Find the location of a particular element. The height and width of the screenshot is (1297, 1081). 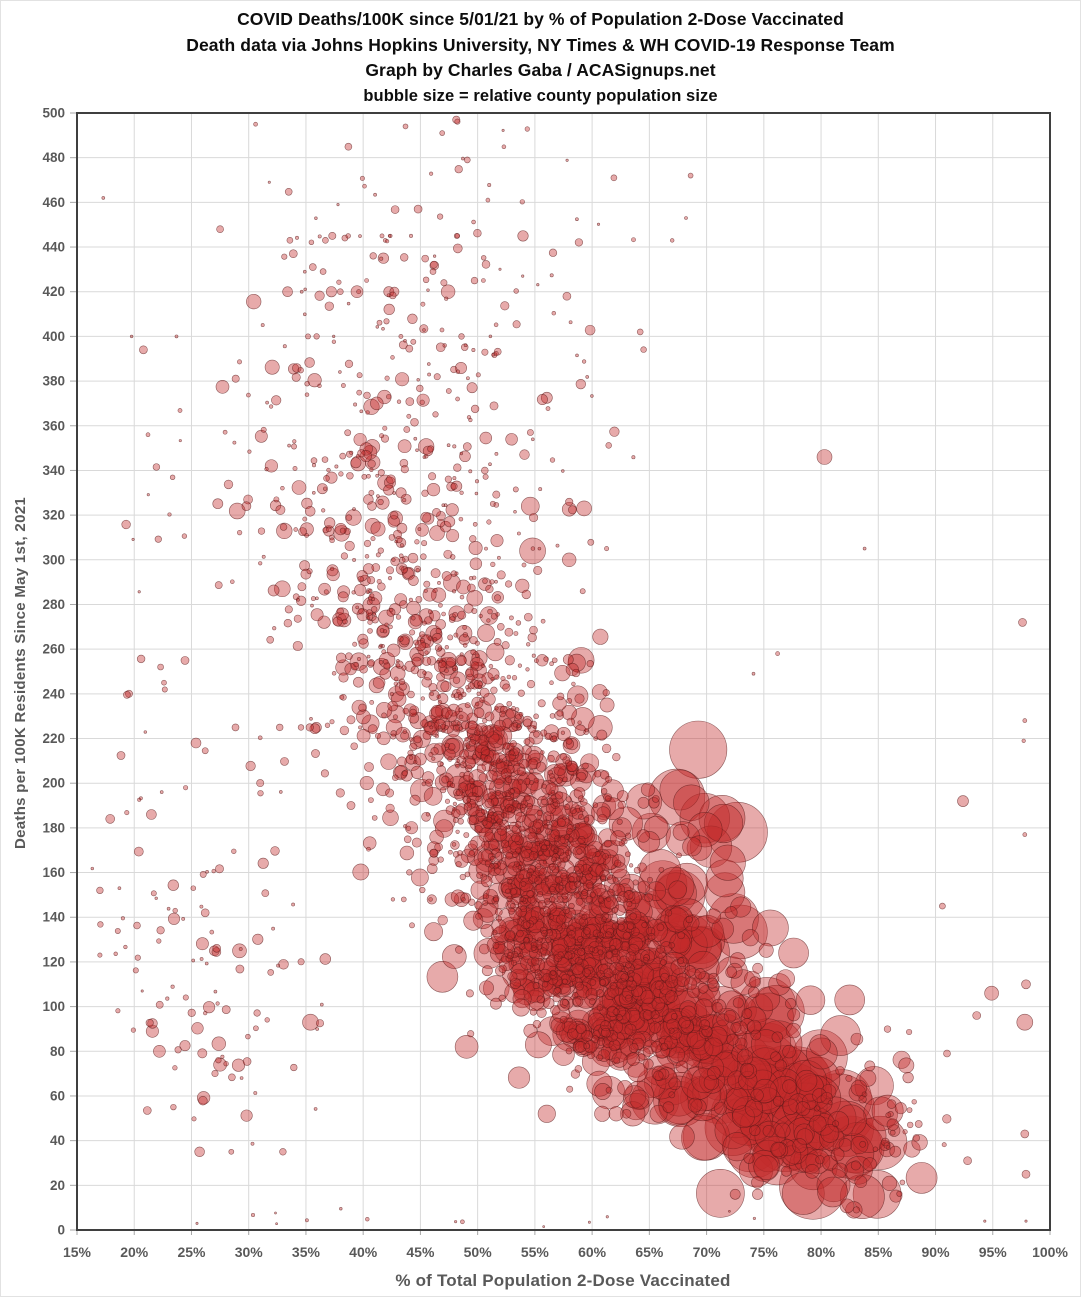

x-tick-label: 85% is located at coordinates (878, 1252).